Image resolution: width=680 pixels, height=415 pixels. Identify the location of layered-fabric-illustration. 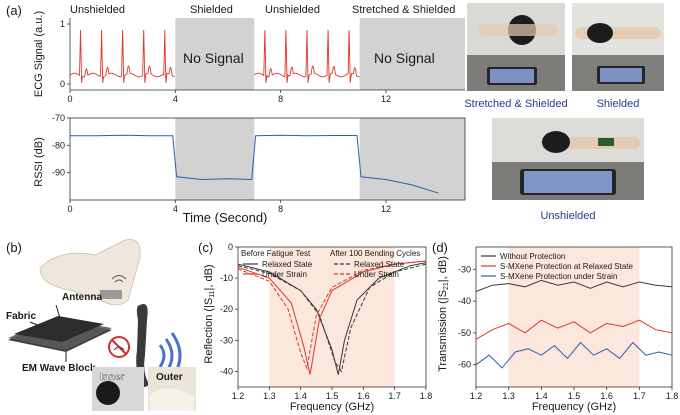
(60, 333).